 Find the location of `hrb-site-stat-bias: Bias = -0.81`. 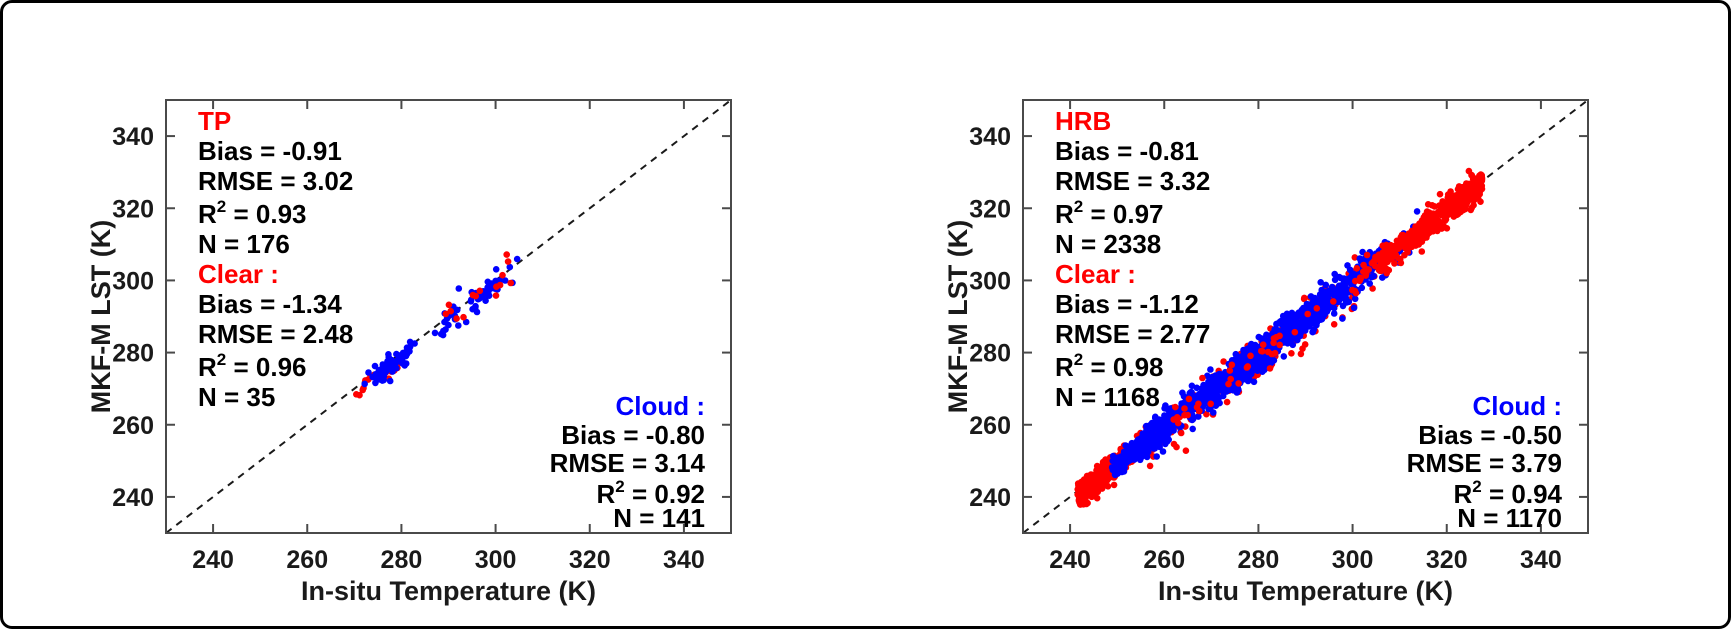

hrb-site-stat-bias: Bias = -0.81 is located at coordinates (1127, 151).